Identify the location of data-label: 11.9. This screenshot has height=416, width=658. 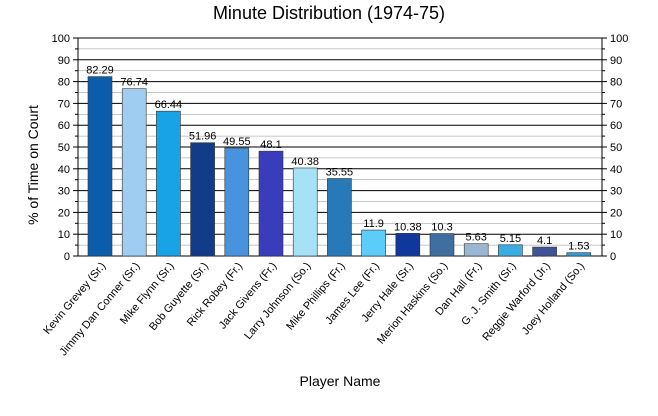
(373, 224).